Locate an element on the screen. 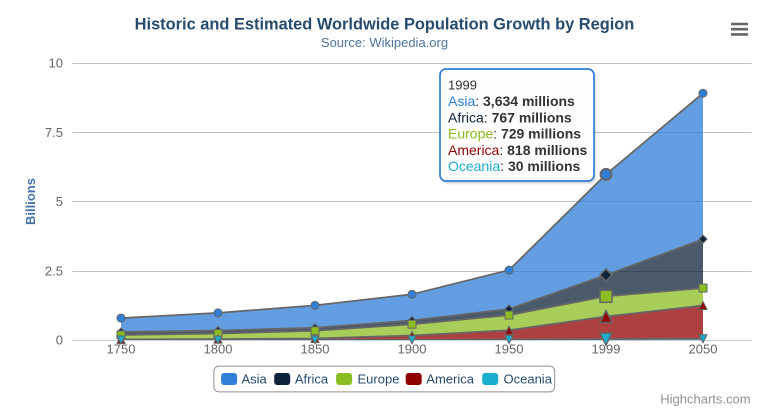 The image size is (769, 416). svg-text: 1900 is located at coordinates (412, 349).